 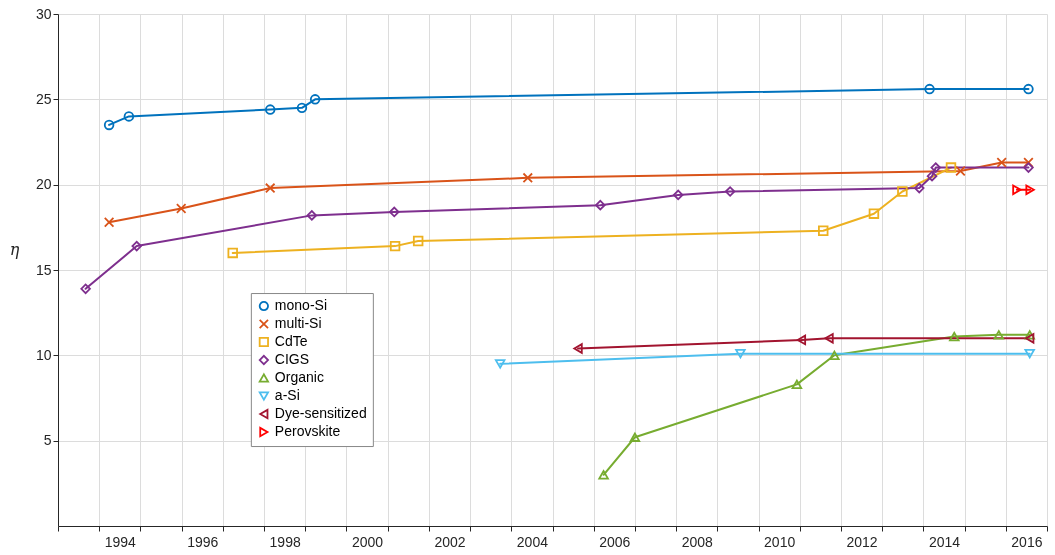 I want to click on legend-label: Organic, so click(x=299, y=377).